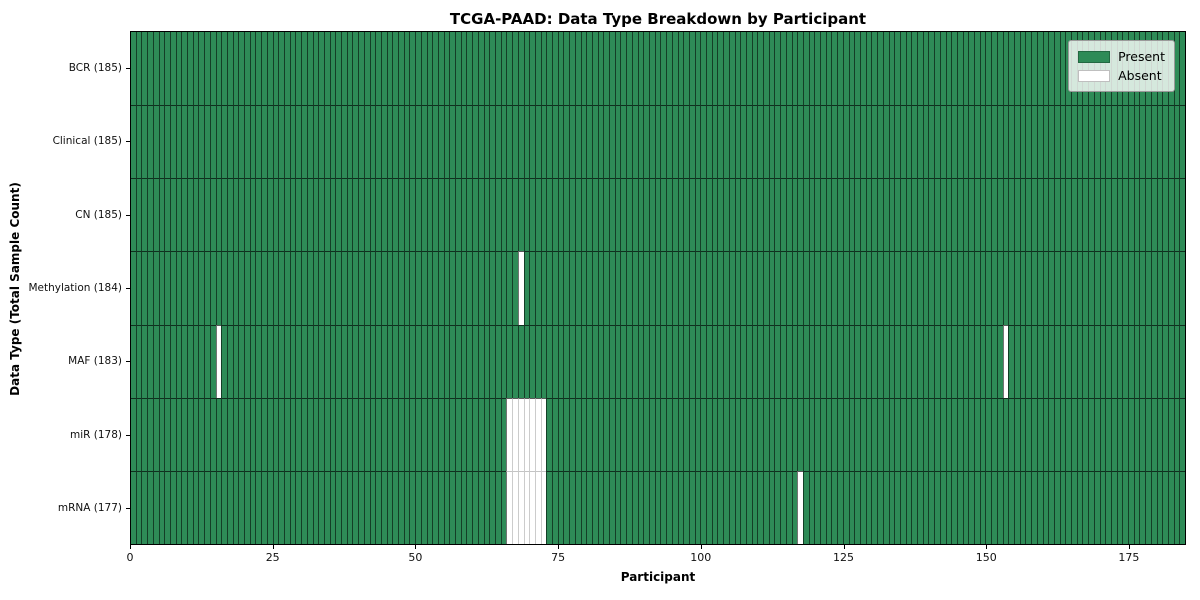 This screenshot has height=600, width=1200. What do you see at coordinates (1094, 56) in the screenshot?
I see `legend-swatch-present` at bounding box center [1094, 56].